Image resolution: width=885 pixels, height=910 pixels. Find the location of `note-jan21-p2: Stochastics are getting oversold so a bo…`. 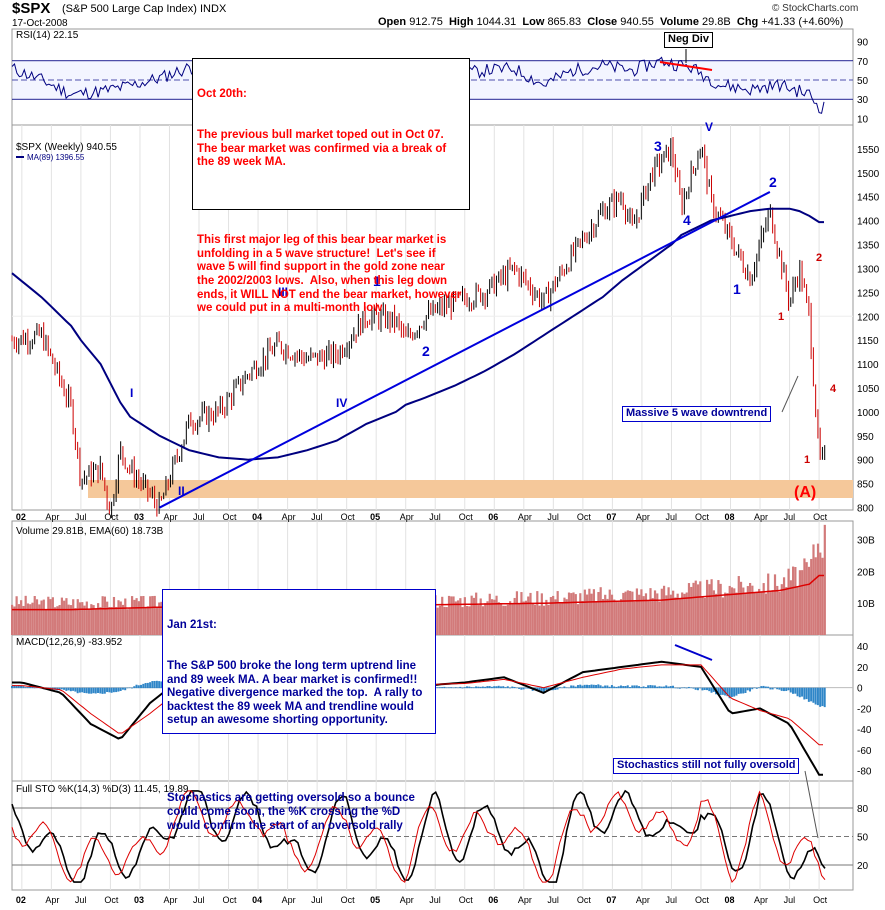

note-jan21-p2: Stochastics are getting oversold so a bo… is located at coordinates (293, 812).